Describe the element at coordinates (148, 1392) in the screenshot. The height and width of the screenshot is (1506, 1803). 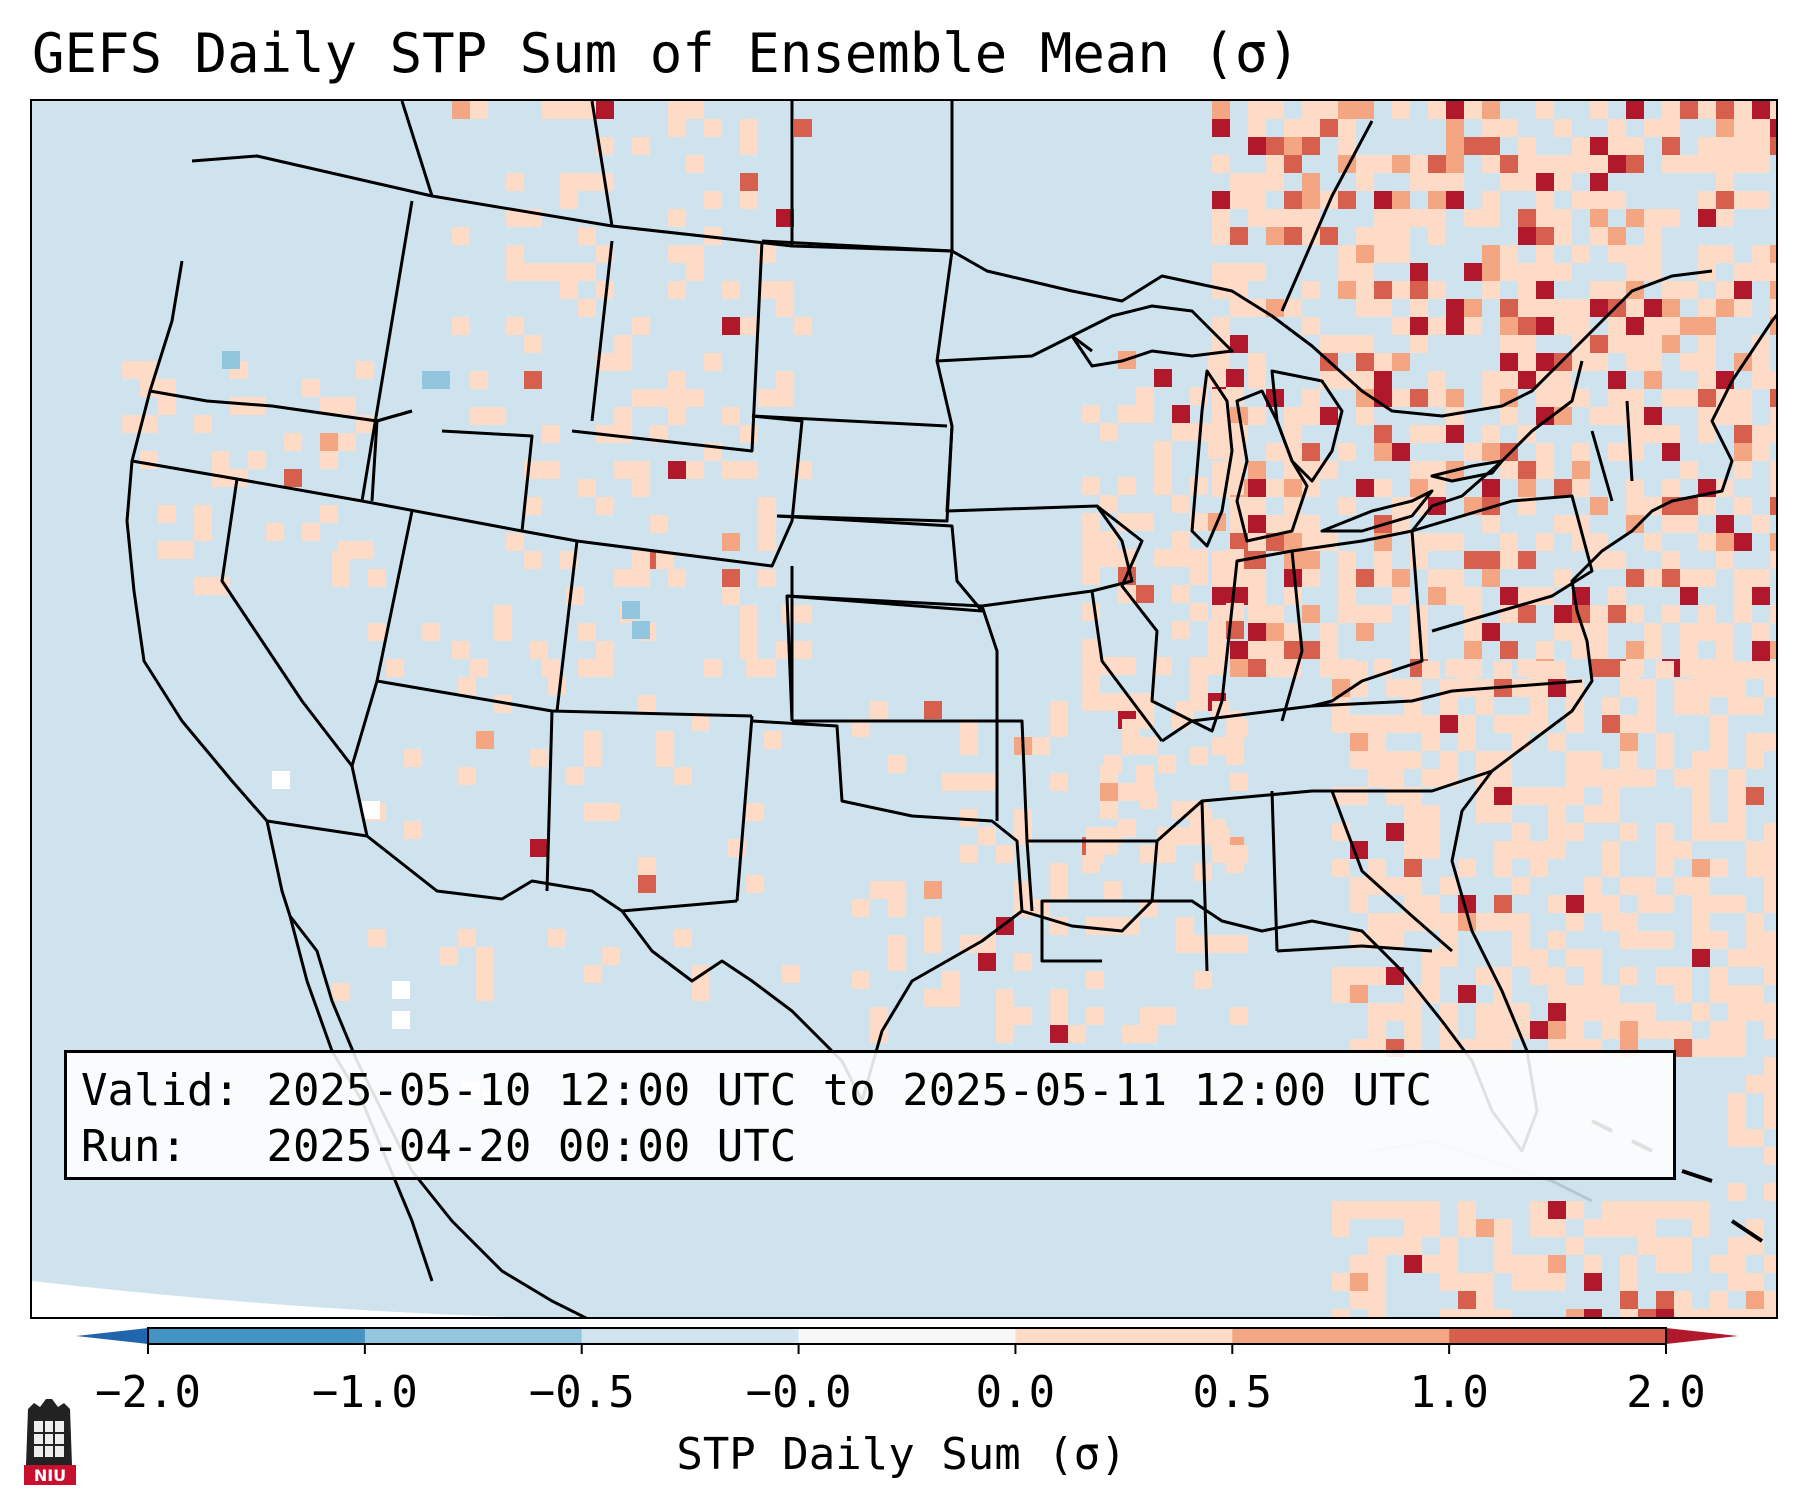
I see `colorbar-tick-label: −2.0` at that location.